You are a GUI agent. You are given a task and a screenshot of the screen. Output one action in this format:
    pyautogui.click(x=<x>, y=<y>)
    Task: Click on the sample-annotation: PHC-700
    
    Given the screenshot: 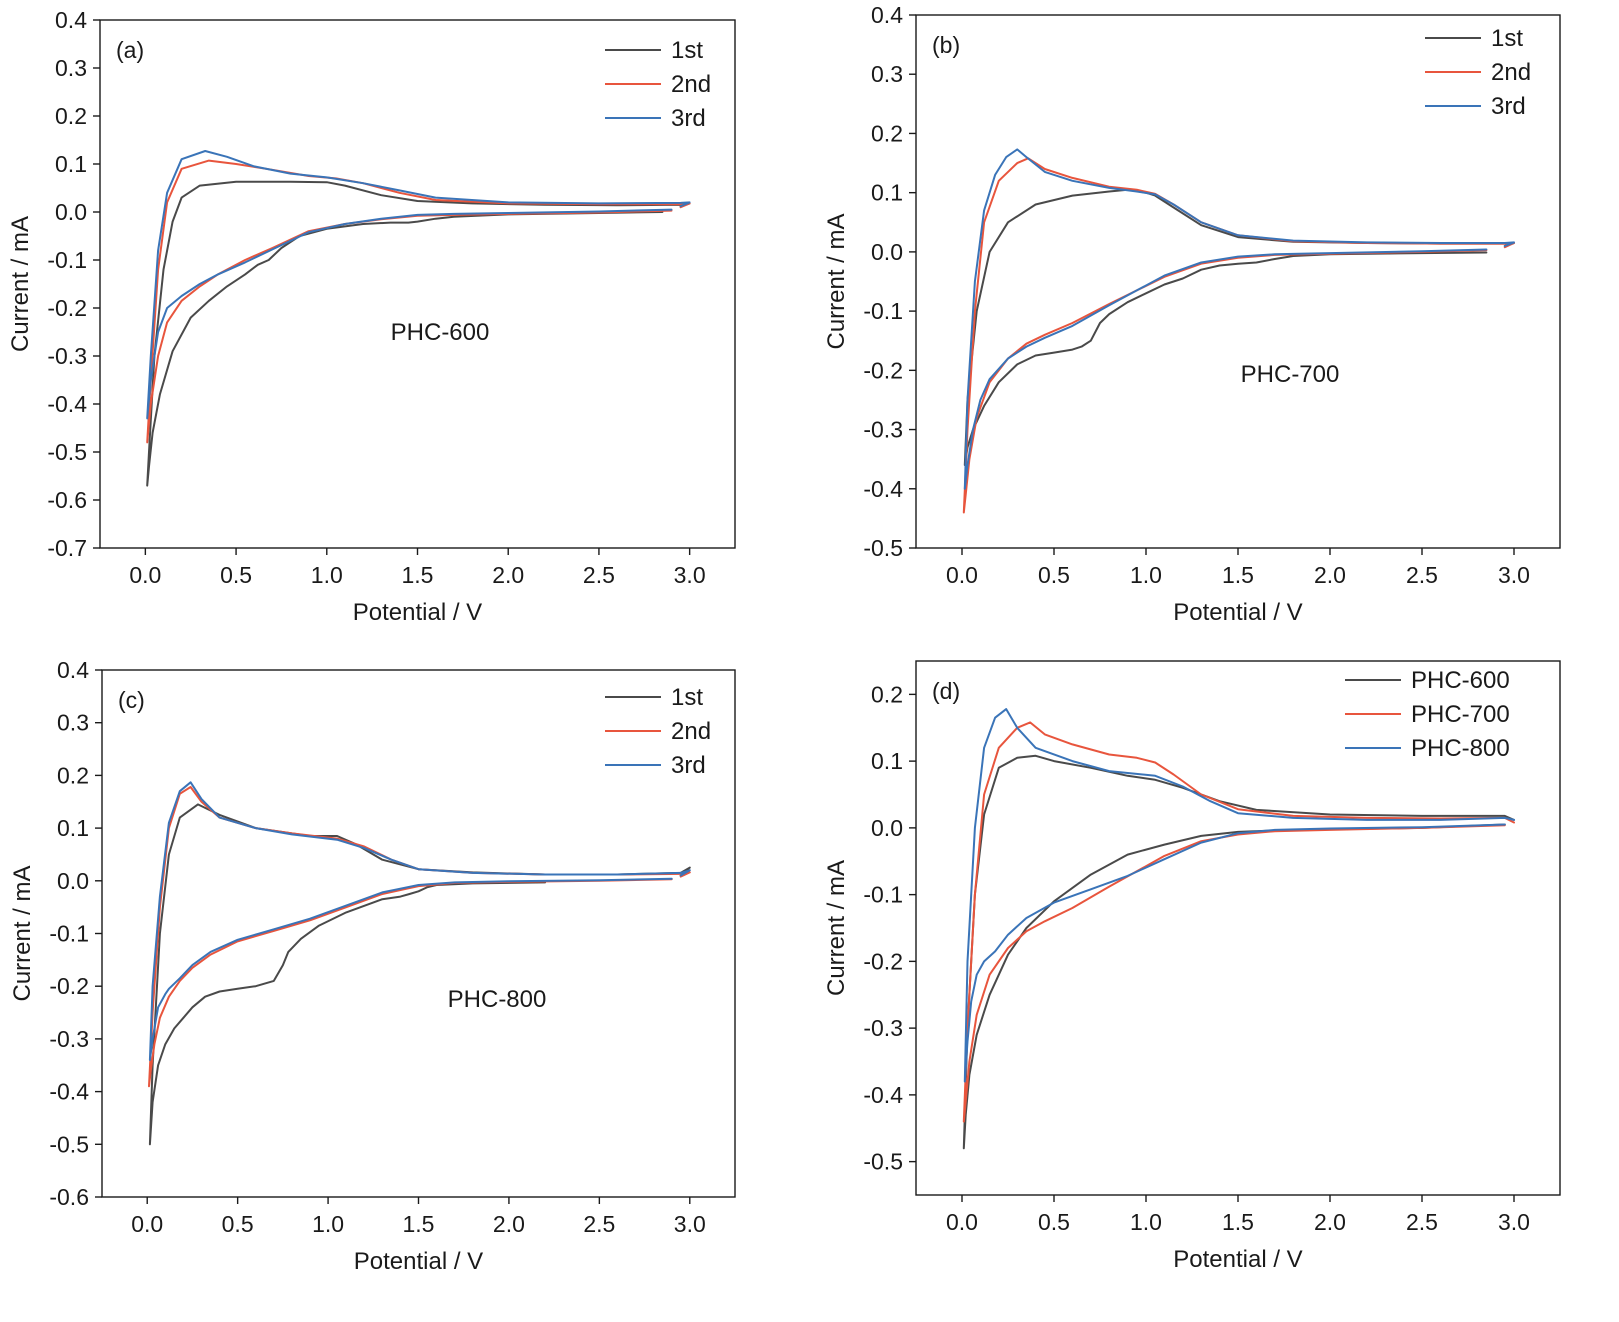 What is the action you would take?
    pyautogui.click(x=1290, y=374)
    